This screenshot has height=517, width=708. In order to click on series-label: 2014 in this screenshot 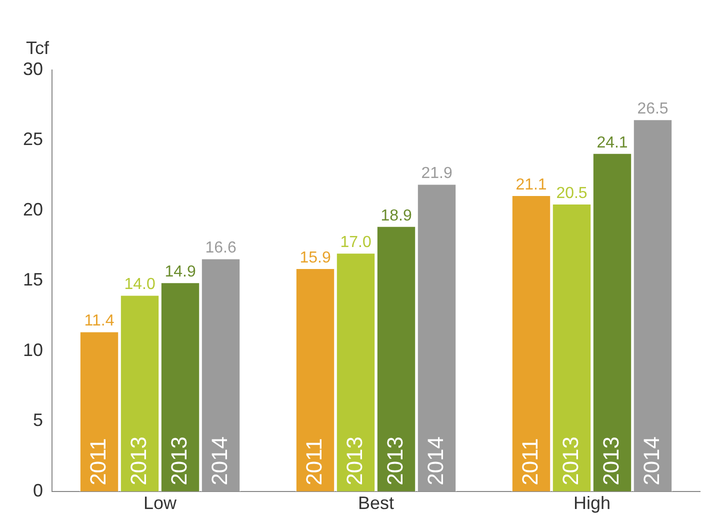, I will do `click(435, 461)`.